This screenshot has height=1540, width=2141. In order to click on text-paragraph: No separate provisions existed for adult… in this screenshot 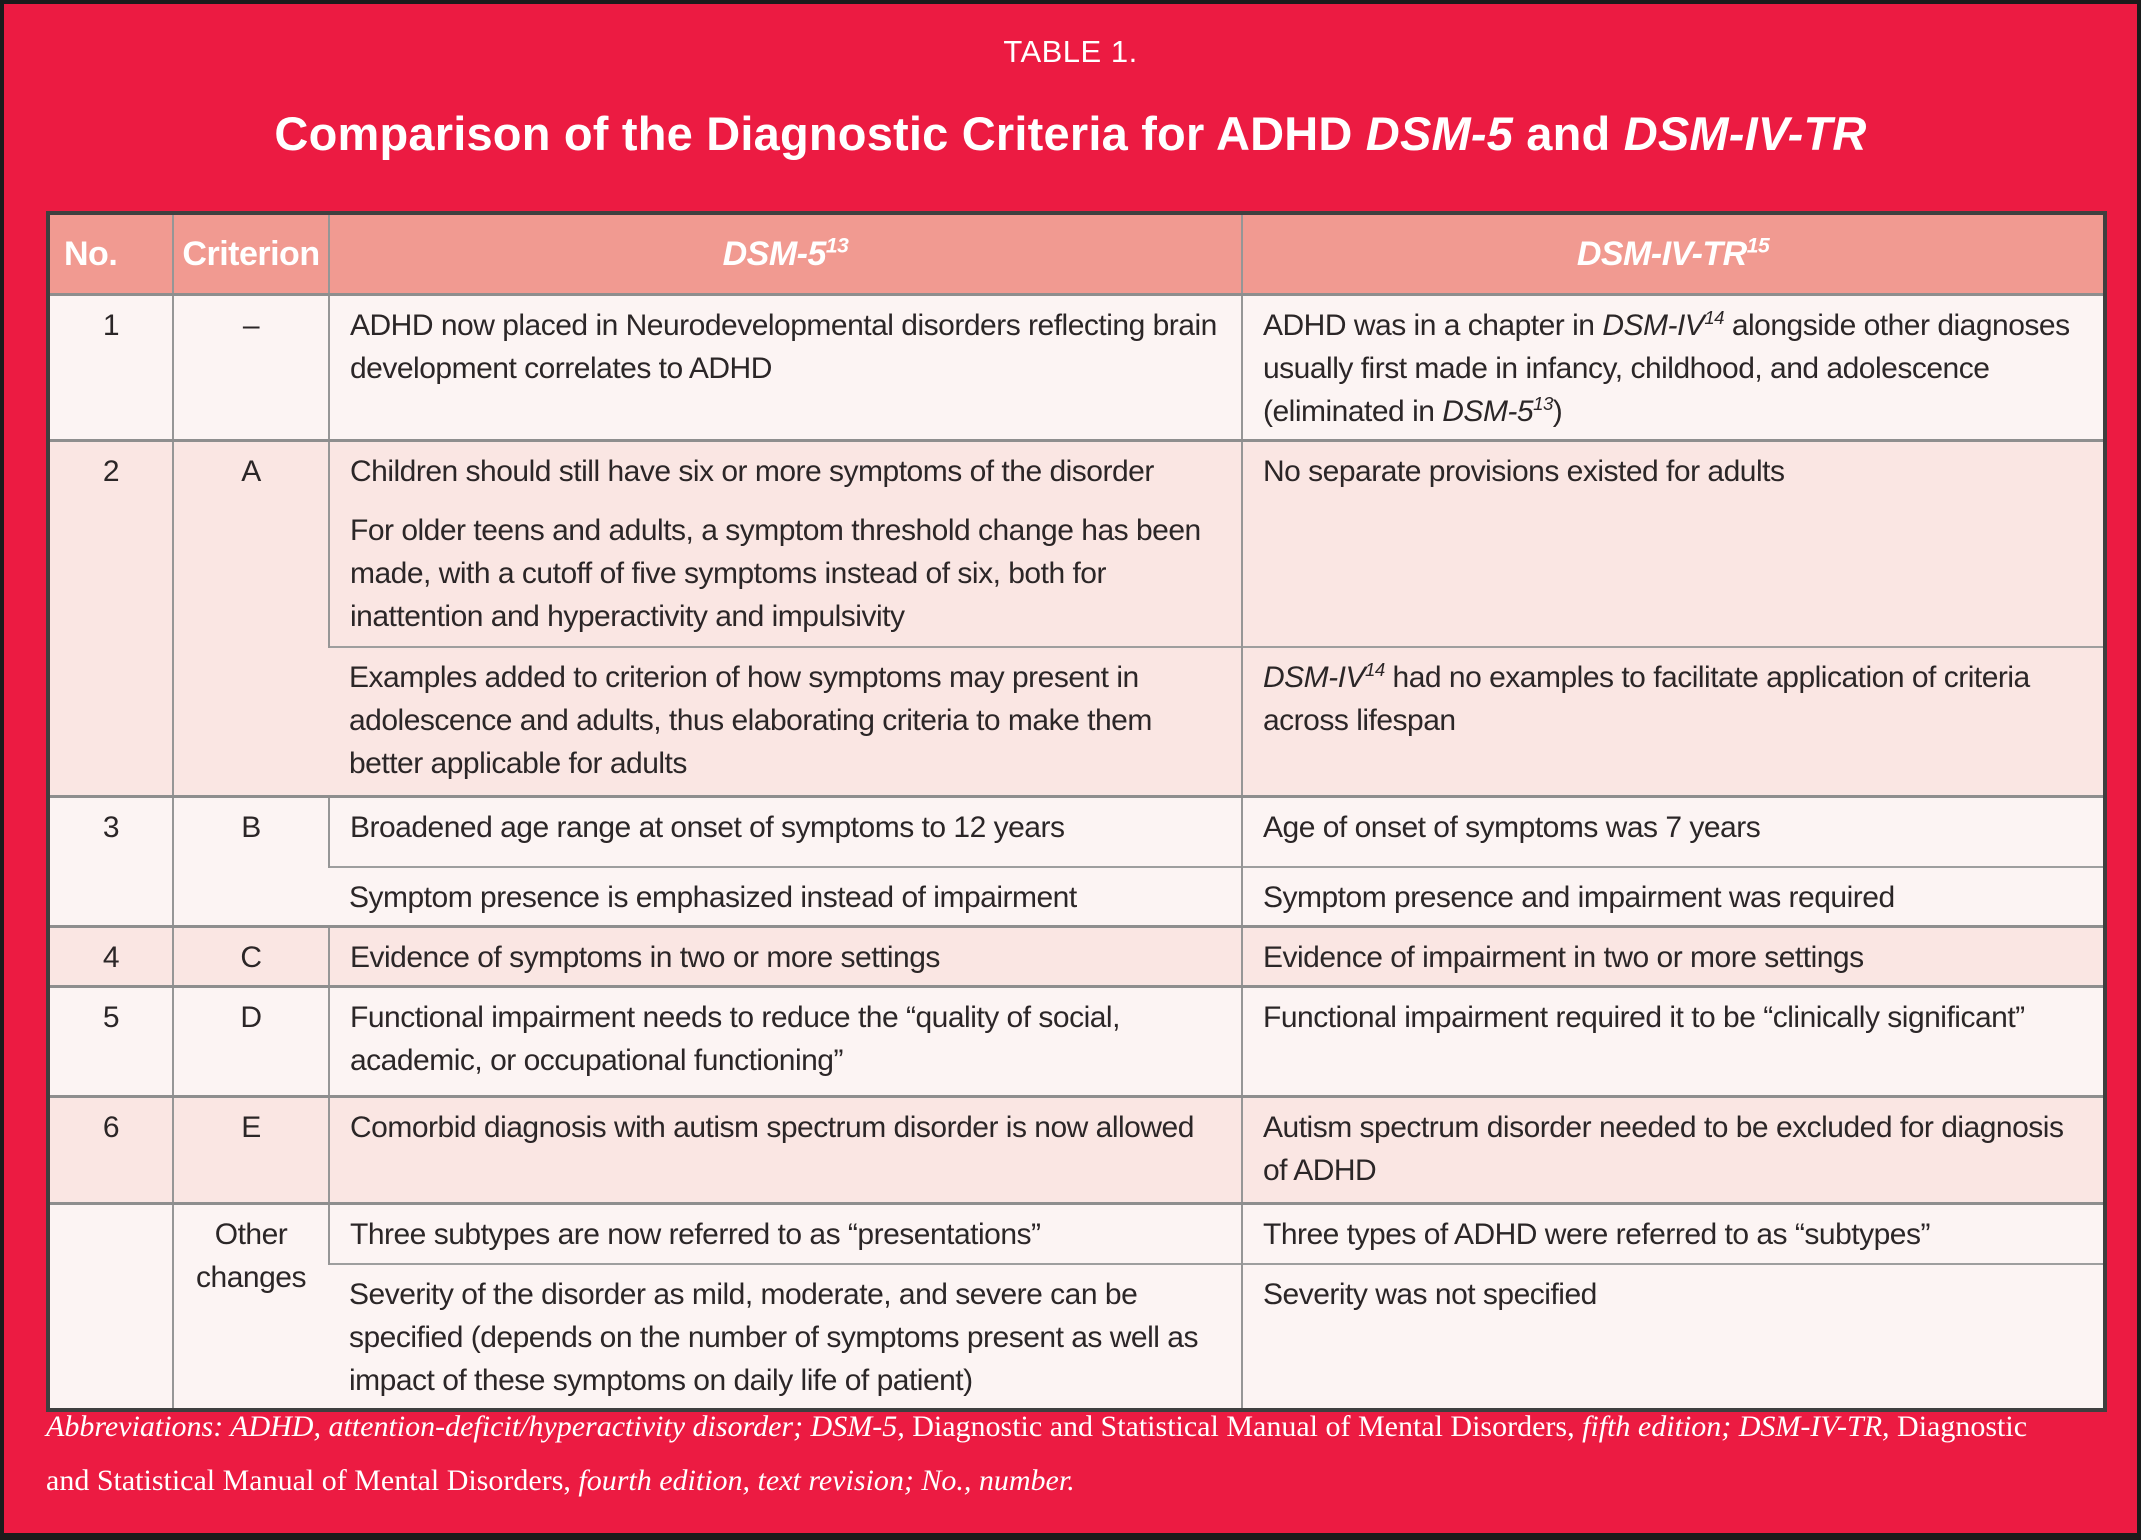, I will do `click(1524, 471)`.